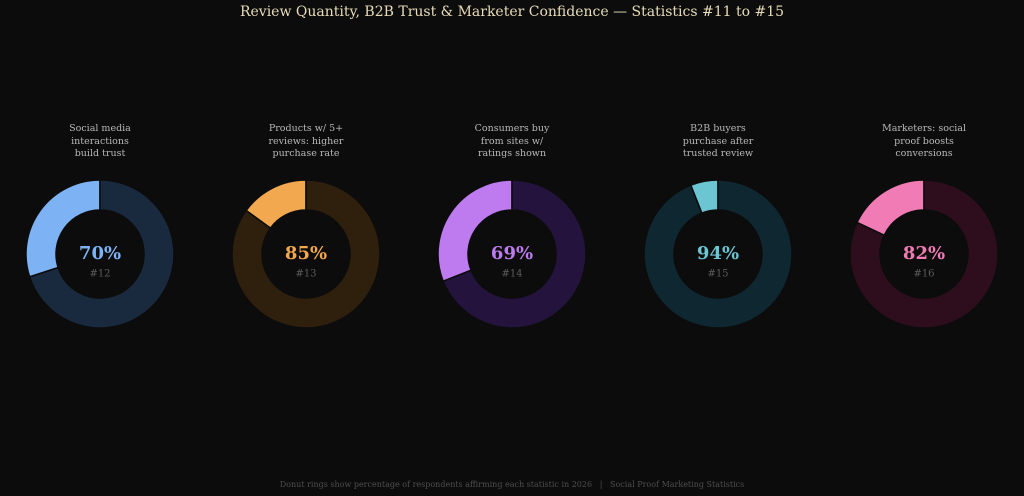 The width and height of the screenshot is (1024, 496). I want to click on donut-category-label: Marketers: social proof boosts conversions, so click(924, 142).